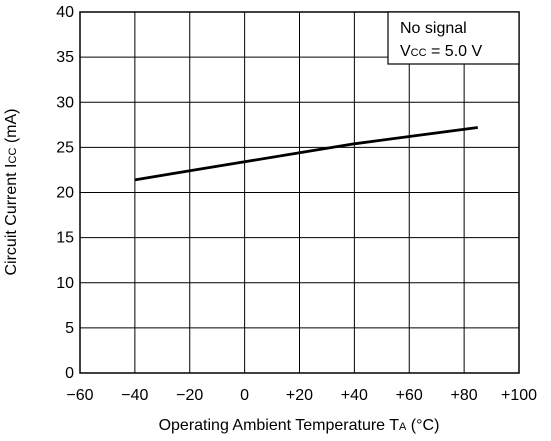 This screenshot has width=551, height=441. I want to click on x-tick-label: +80, so click(464, 395).